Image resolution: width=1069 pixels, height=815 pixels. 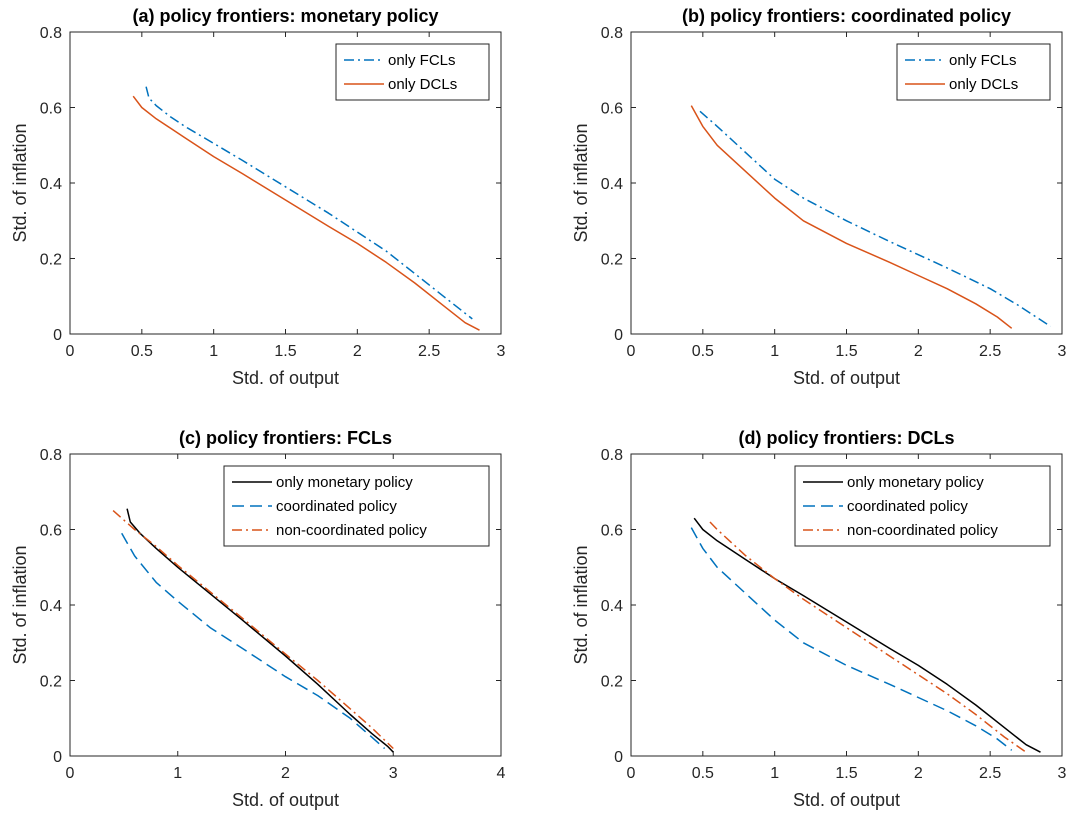 What do you see at coordinates (846, 16) in the screenshot?
I see `chart-title: (b) policy frontiers: coordinated policy` at bounding box center [846, 16].